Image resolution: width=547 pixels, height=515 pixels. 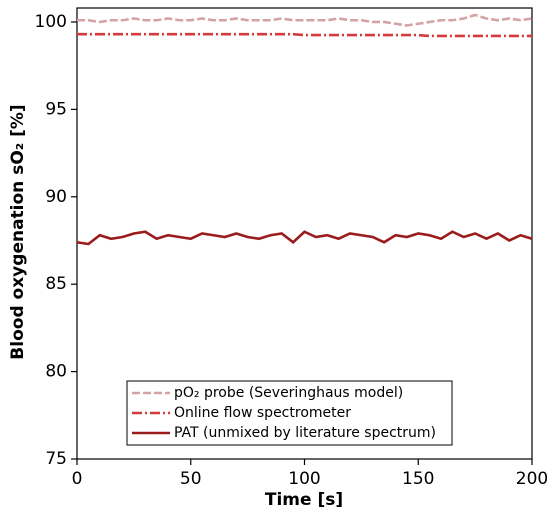 What do you see at coordinates (51, 22) in the screenshot?
I see `y-tick-label: 100` at bounding box center [51, 22].